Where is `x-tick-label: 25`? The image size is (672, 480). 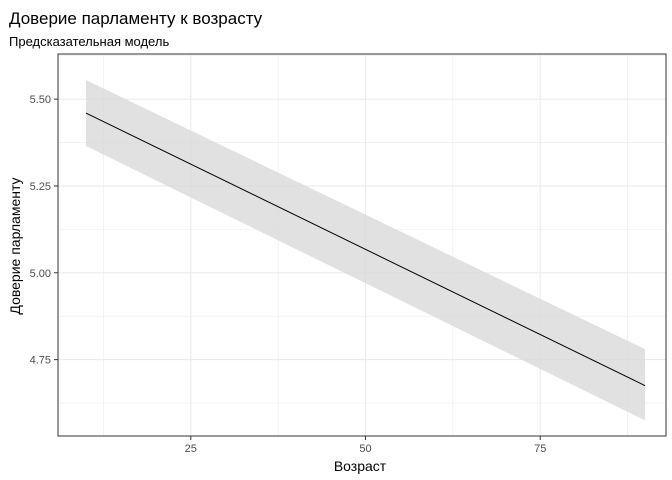
x-tick-label: 25 is located at coordinates (191, 449).